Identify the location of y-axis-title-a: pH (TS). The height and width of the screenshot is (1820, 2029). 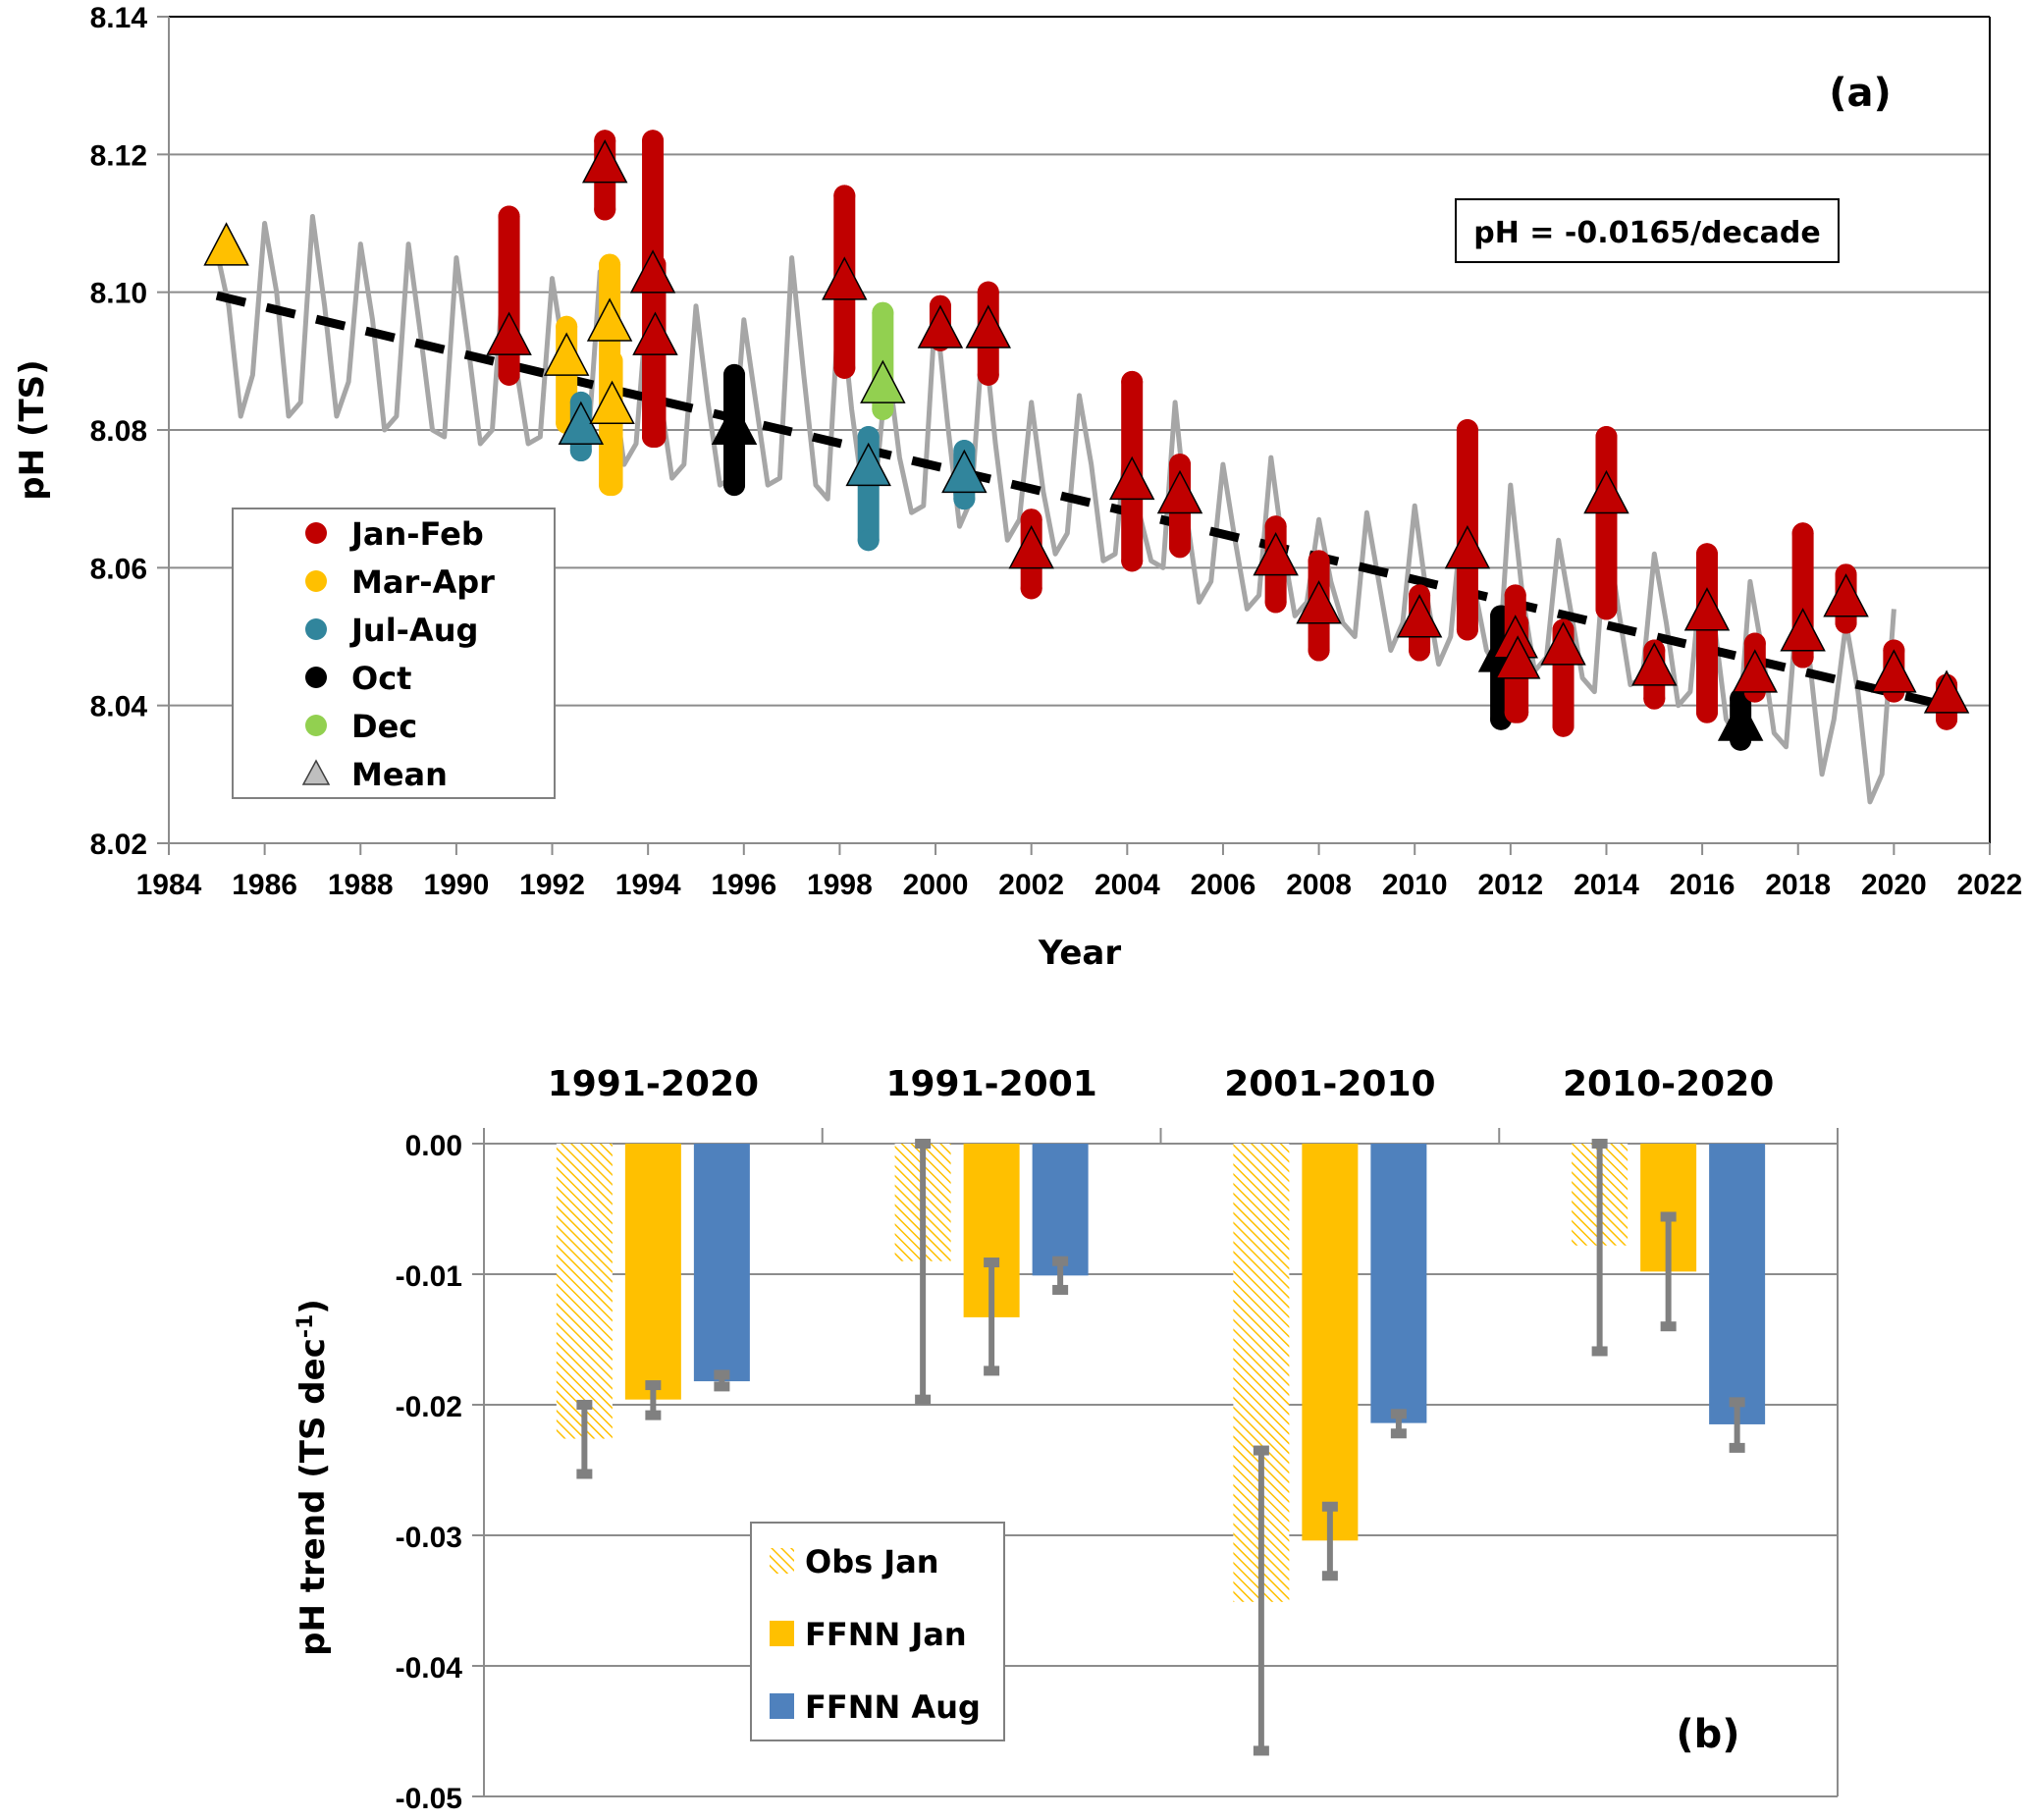
(32, 429).